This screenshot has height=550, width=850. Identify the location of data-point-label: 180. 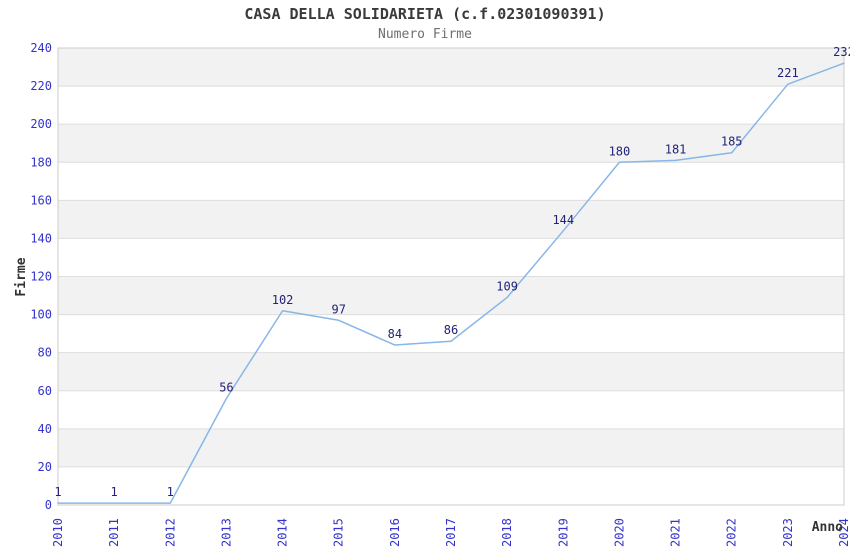
(620, 151).